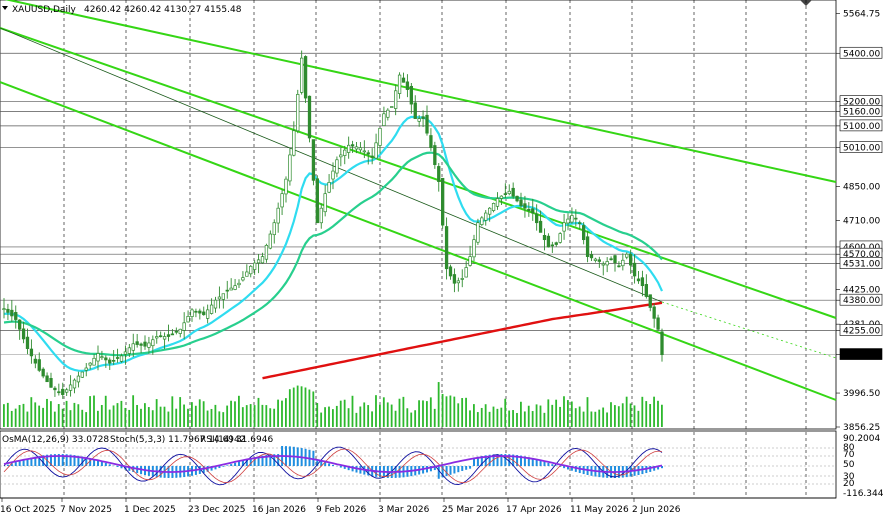 This screenshot has width=884, height=516. What do you see at coordinates (861, 301) in the screenshot?
I see `price-label: 4380.00` at bounding box center [861, 301].